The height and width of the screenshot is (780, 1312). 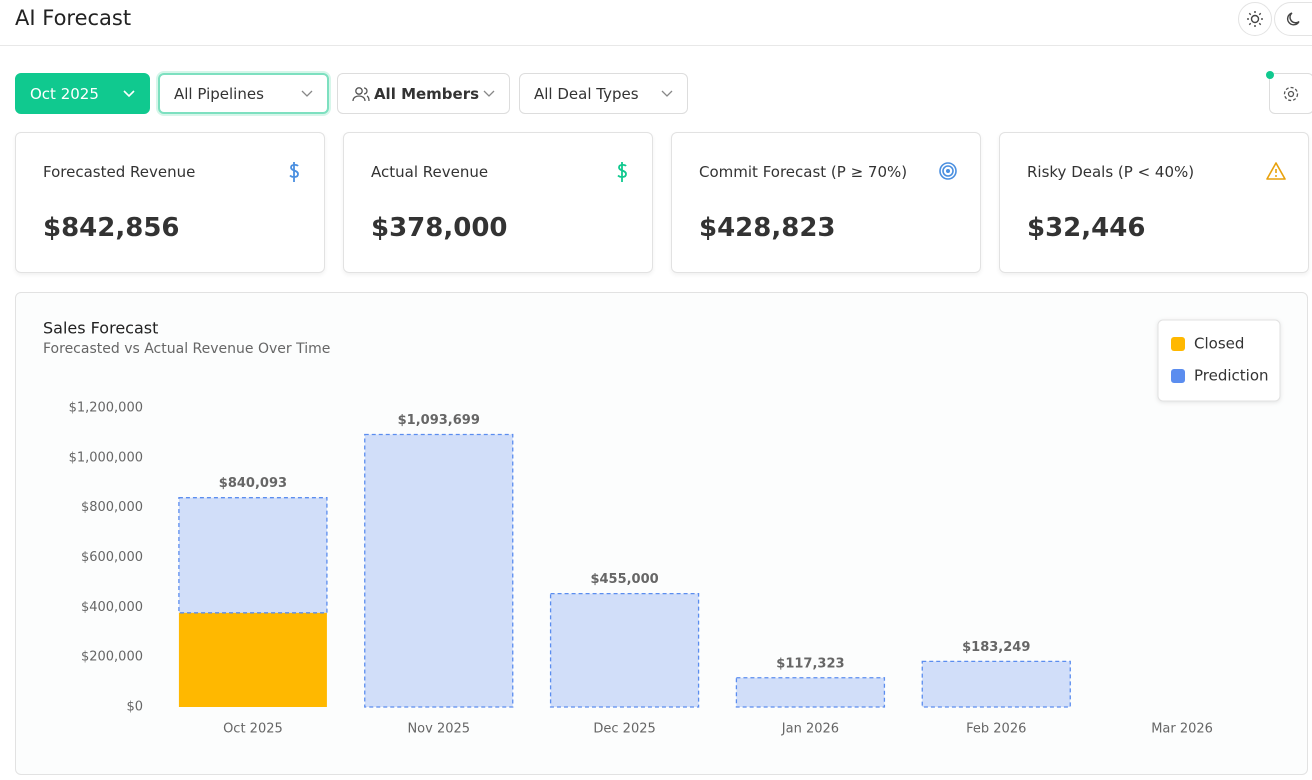 I want to click on pipeline-filter: All Pipelines, so click(x=243, y=93).